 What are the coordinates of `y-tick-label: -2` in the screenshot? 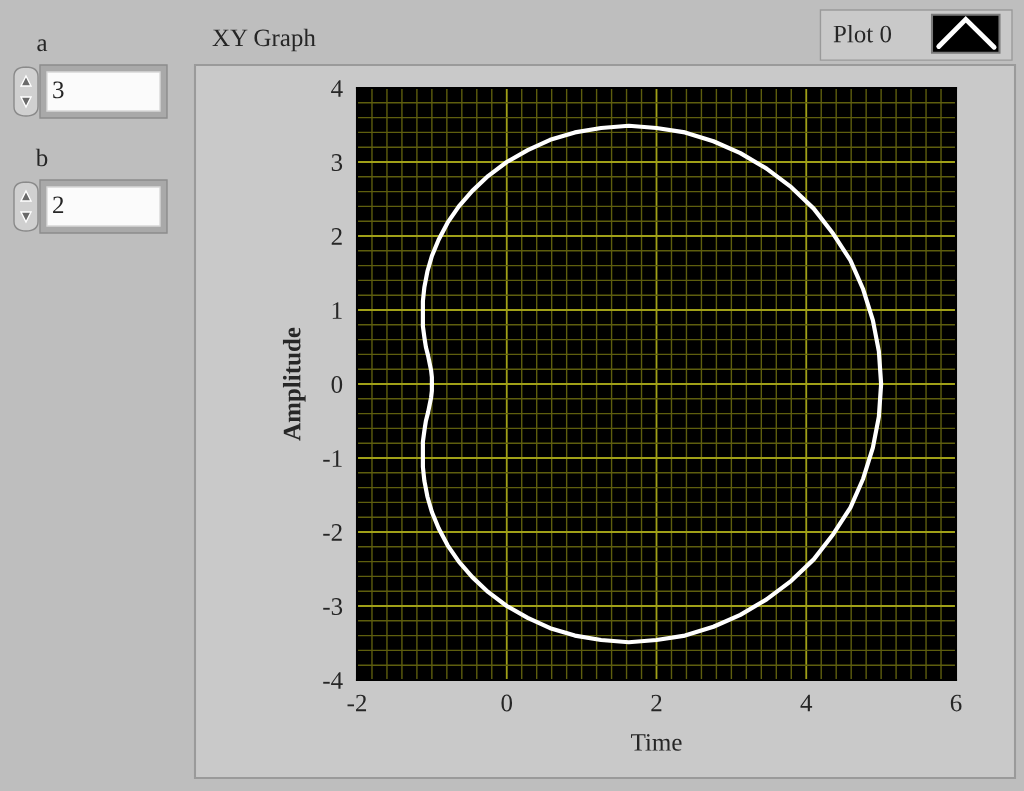 It's located at (332, 532).